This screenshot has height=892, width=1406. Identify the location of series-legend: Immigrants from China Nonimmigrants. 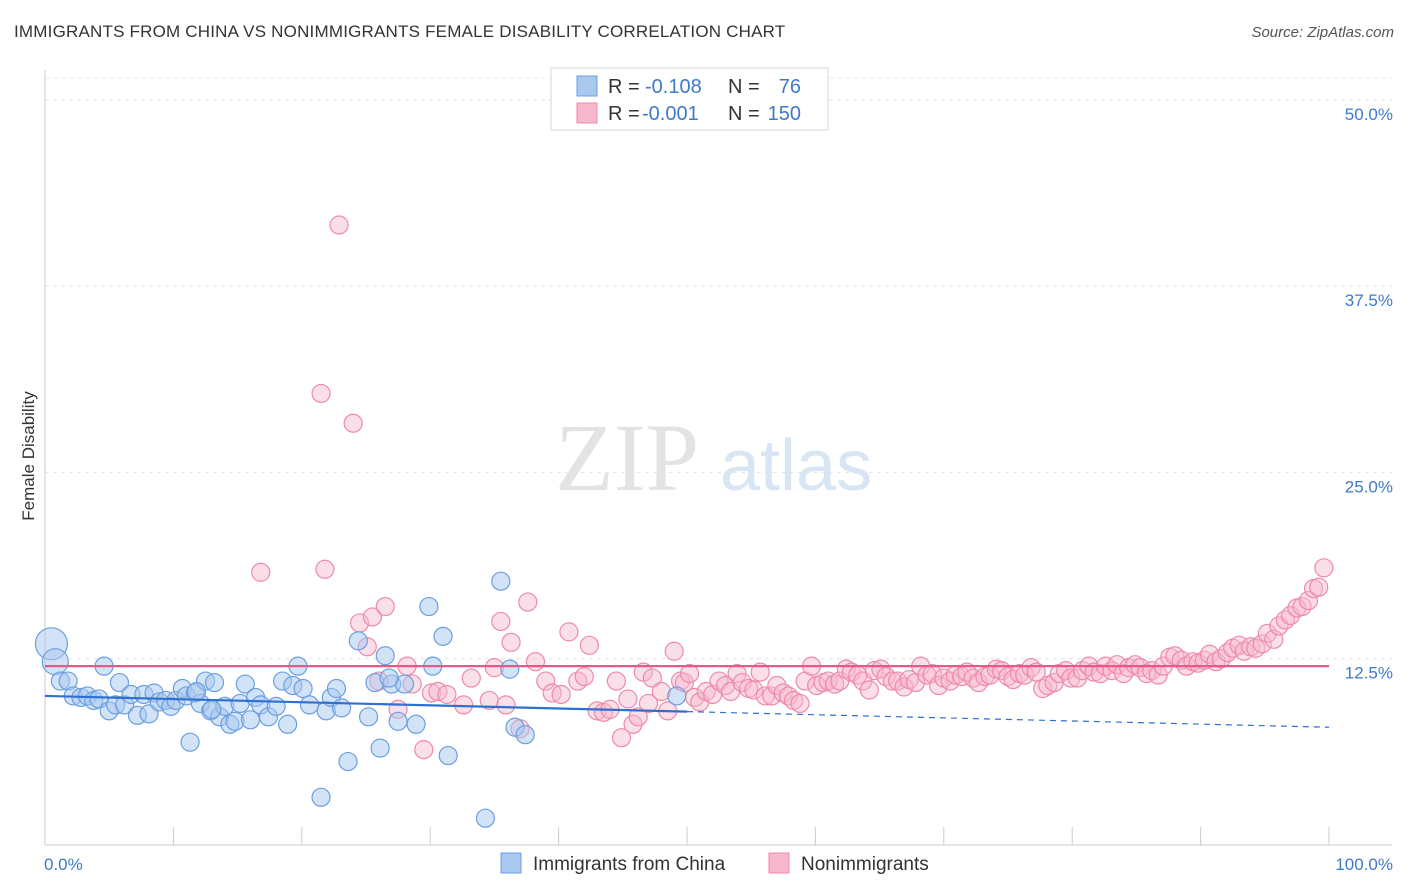
(714, 863).